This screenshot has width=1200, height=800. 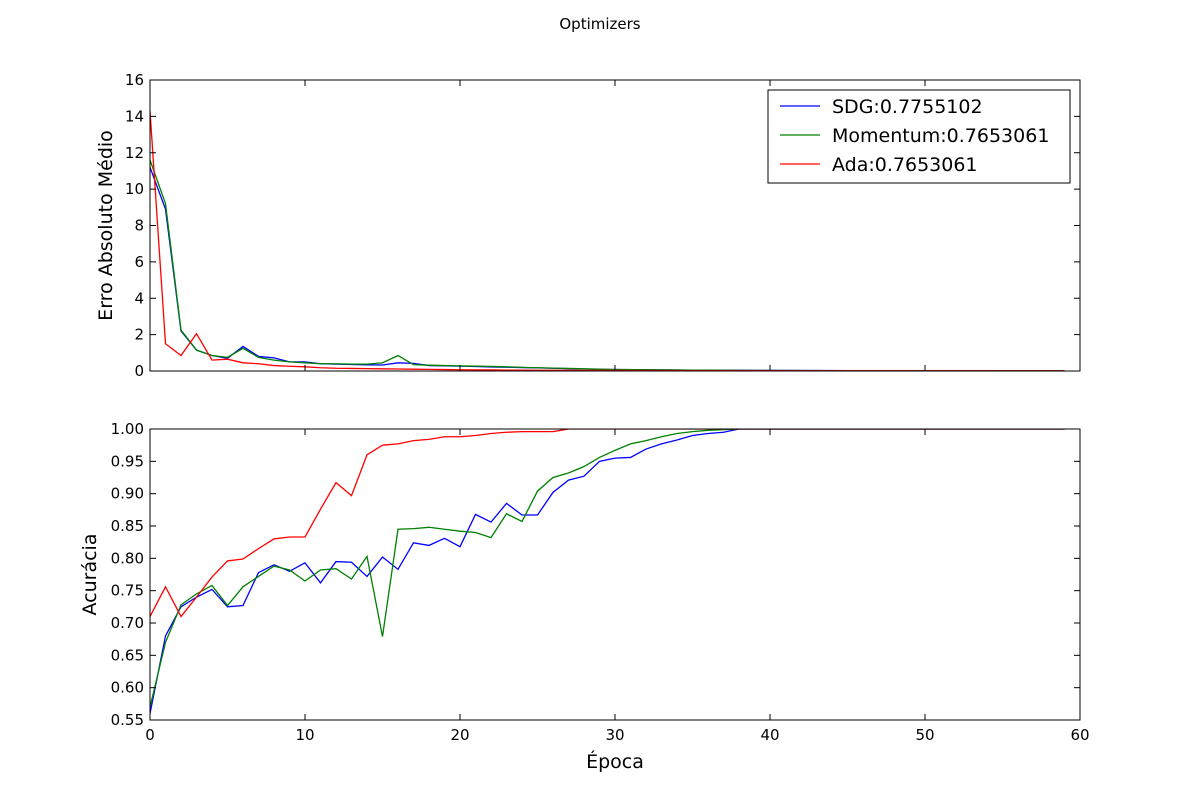 I want to click on legend-label-momentum: Momentum:0.7653061, so click(x=940, y=136).